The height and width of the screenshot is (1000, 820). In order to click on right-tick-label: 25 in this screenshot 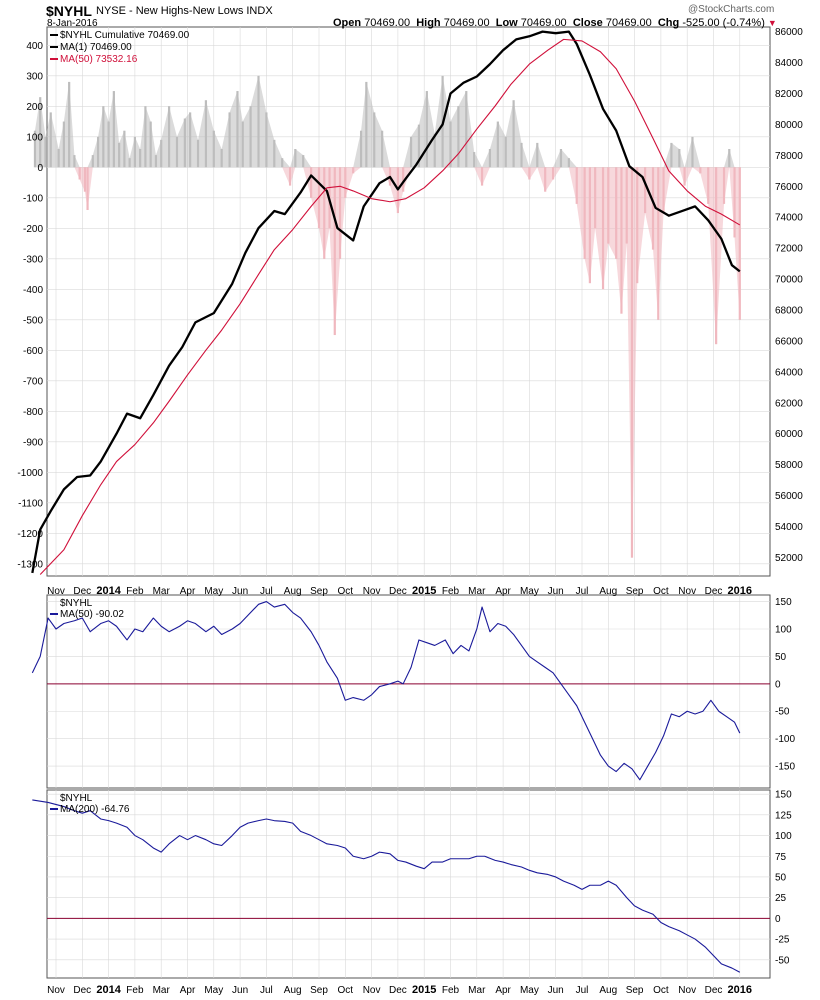, I will do `click(781, 898)`.